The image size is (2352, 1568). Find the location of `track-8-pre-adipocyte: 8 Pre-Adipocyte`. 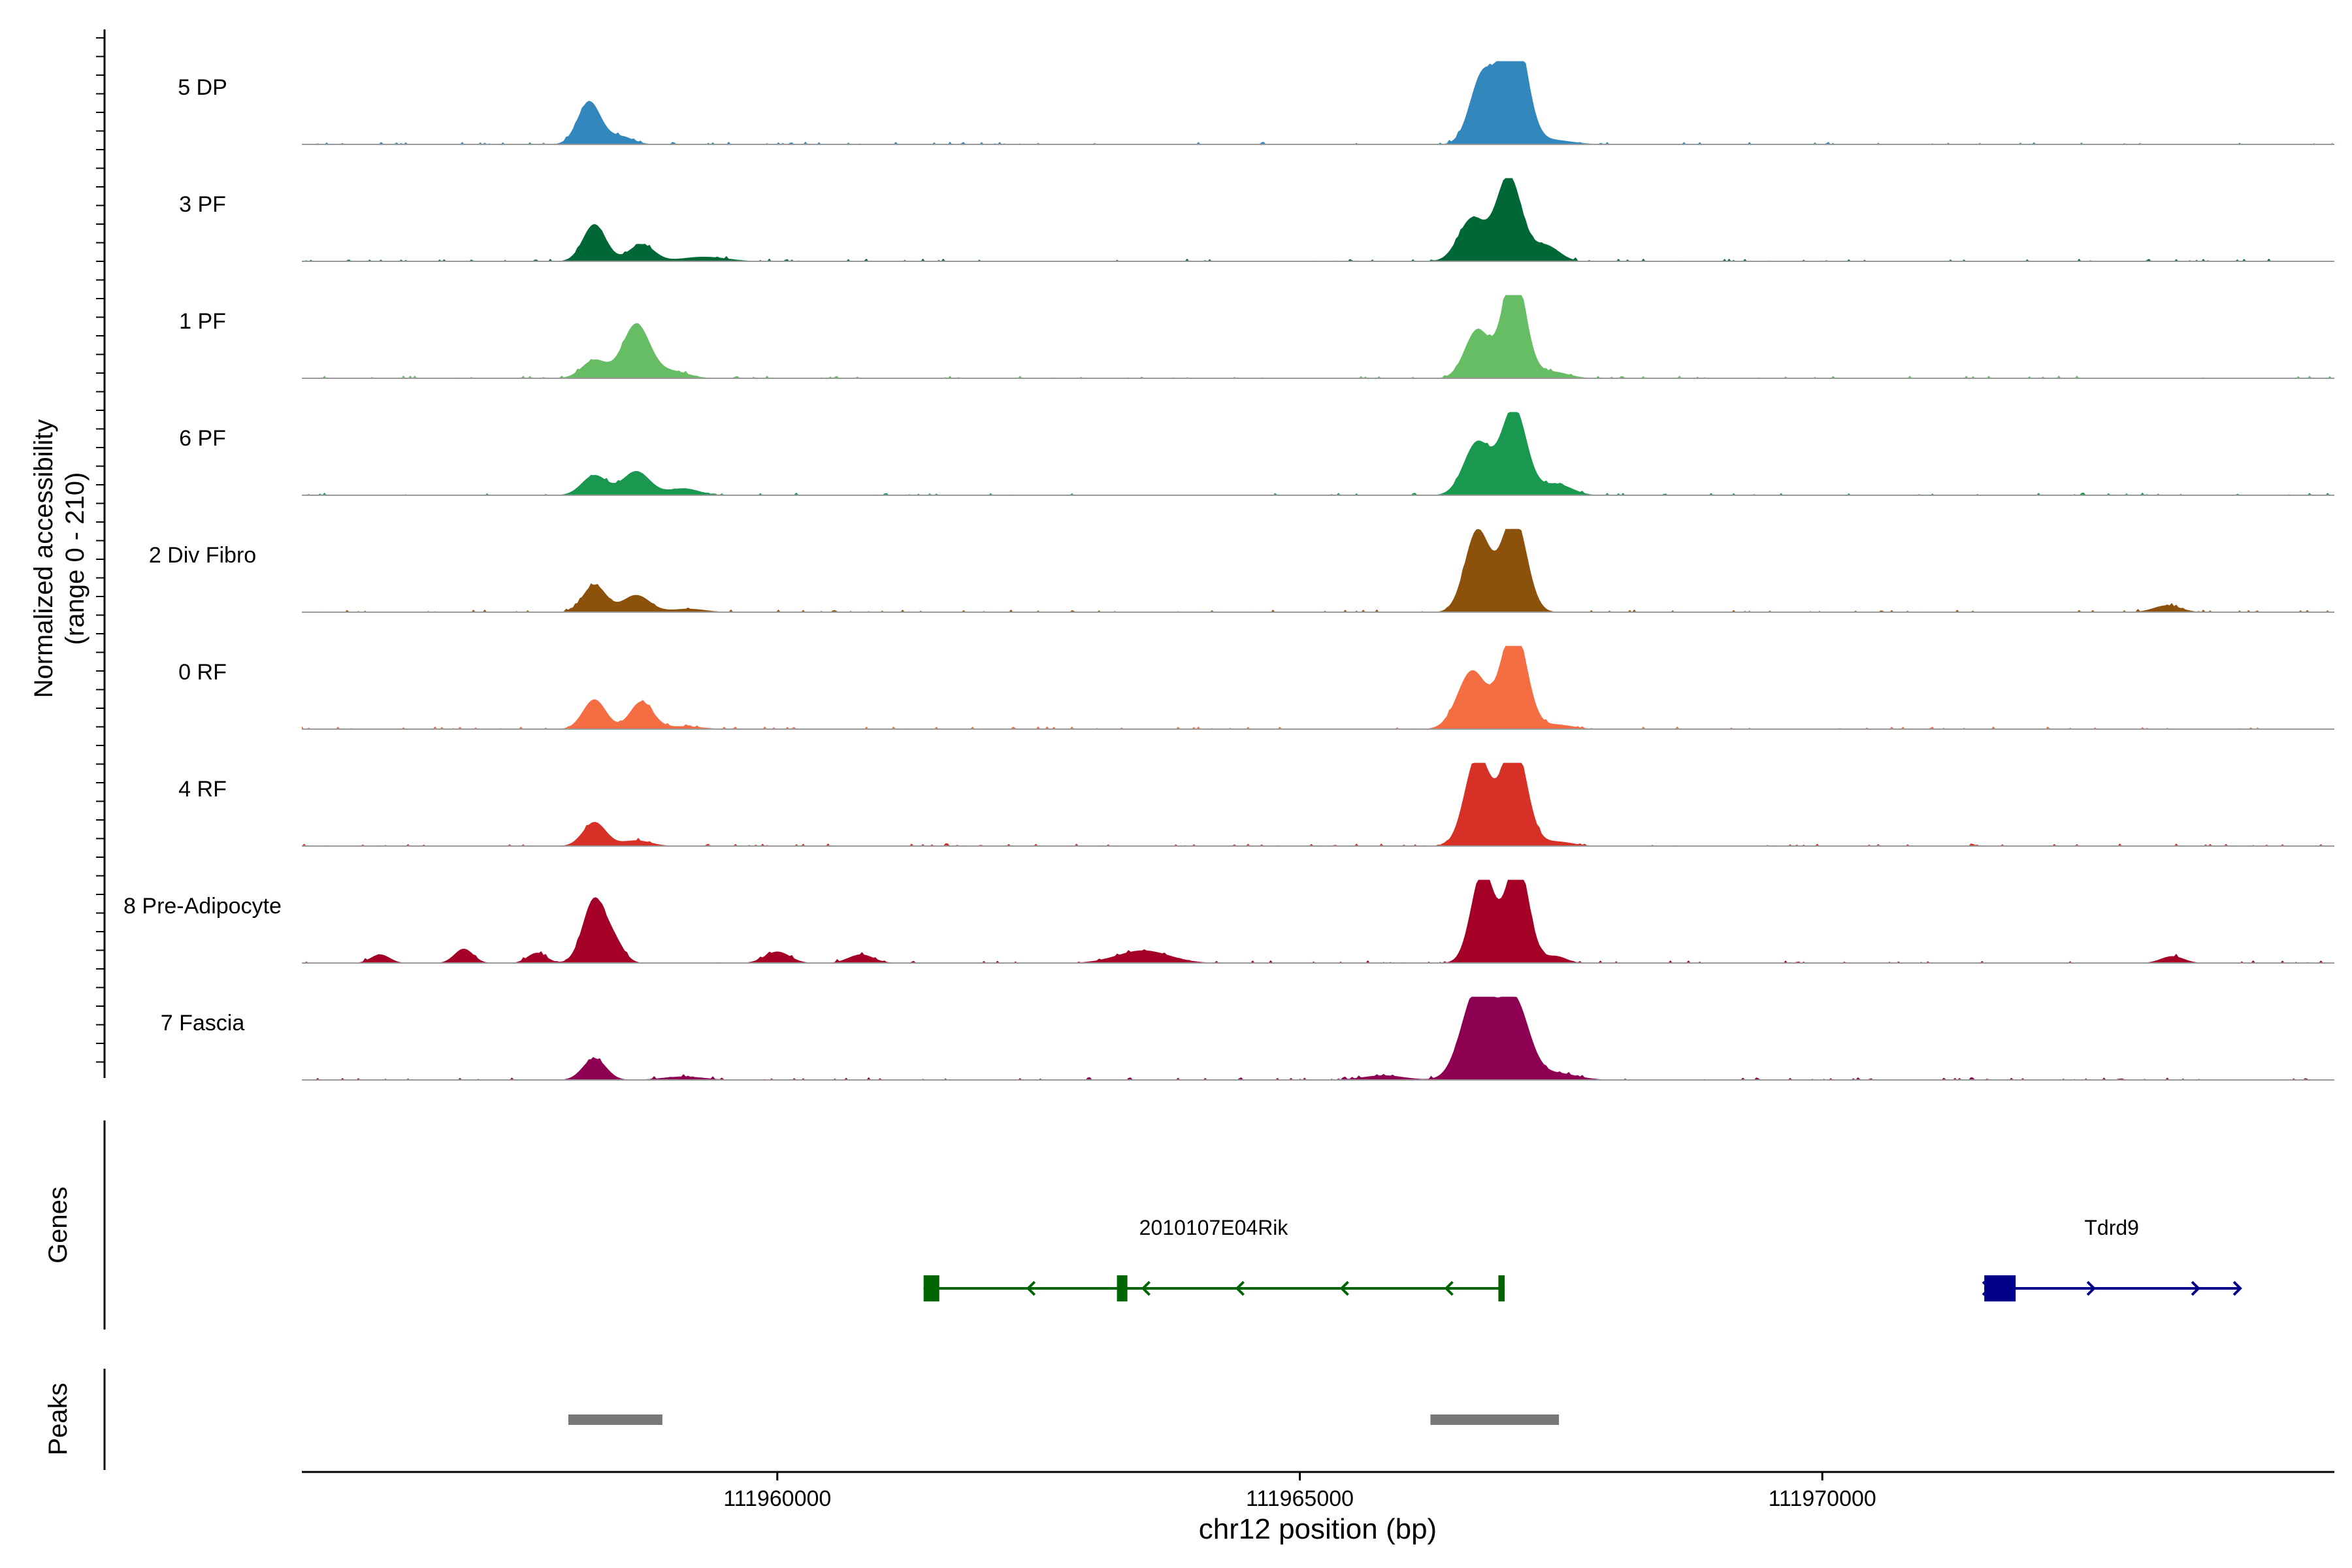

track-8-pre-adipocyte: 8 Pre-Adipocyte is located at coordinates (1228, 921).